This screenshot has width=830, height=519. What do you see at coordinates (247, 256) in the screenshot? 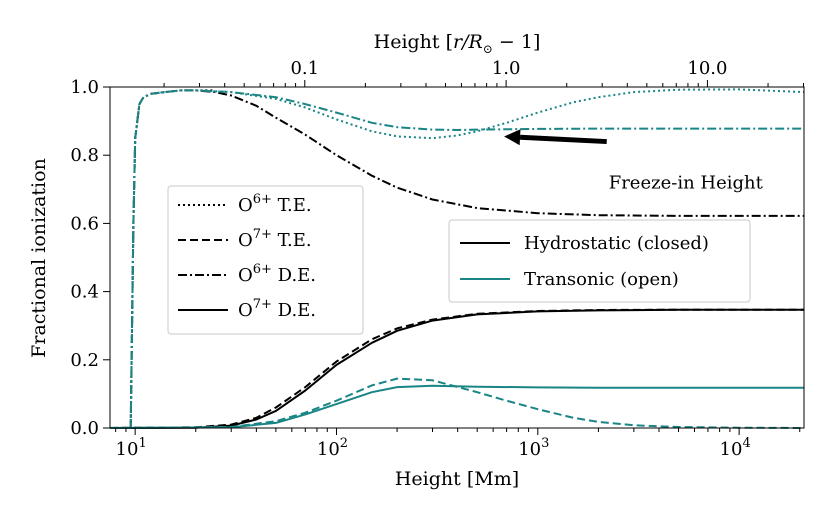
I see `legend-styles-entries: O6+ T.E. O7+ T.E. O6+ D.E. O7+ D.E.` at bounding box center [247, 256].